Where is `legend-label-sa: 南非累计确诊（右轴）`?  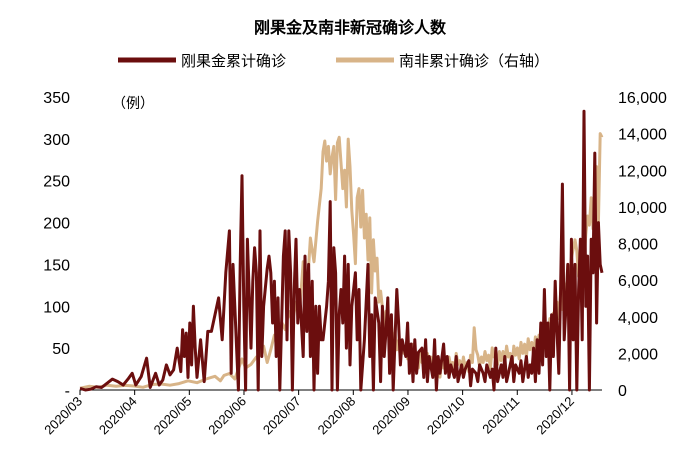 legend-label-sa: 南非累计确诊（右轴） is located at coordinates (474, 61).